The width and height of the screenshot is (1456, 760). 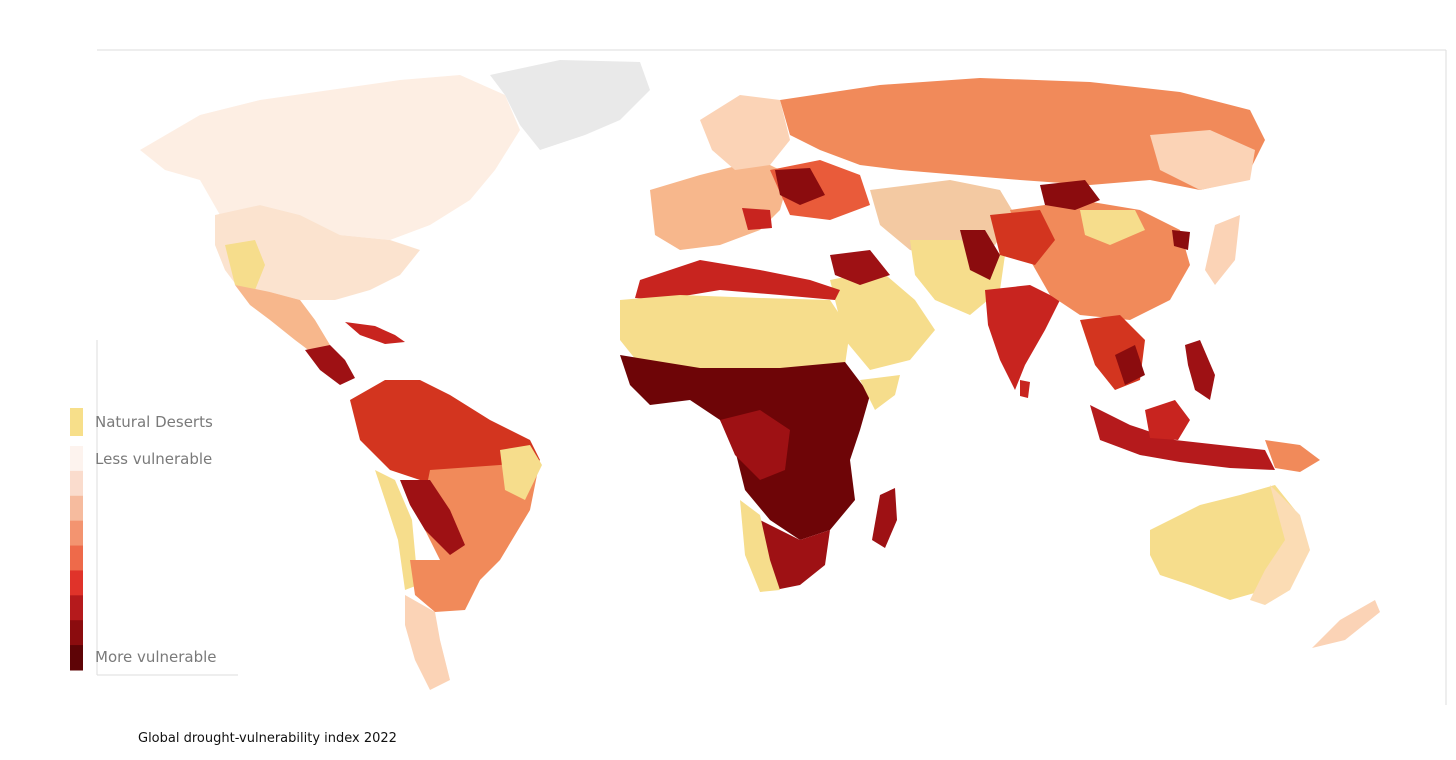 What do you see at coordinates (154, 422) in the screenshot?
I see `legend-label-natural-deserts: Natural Deserts` at bounding box center [154, 422].